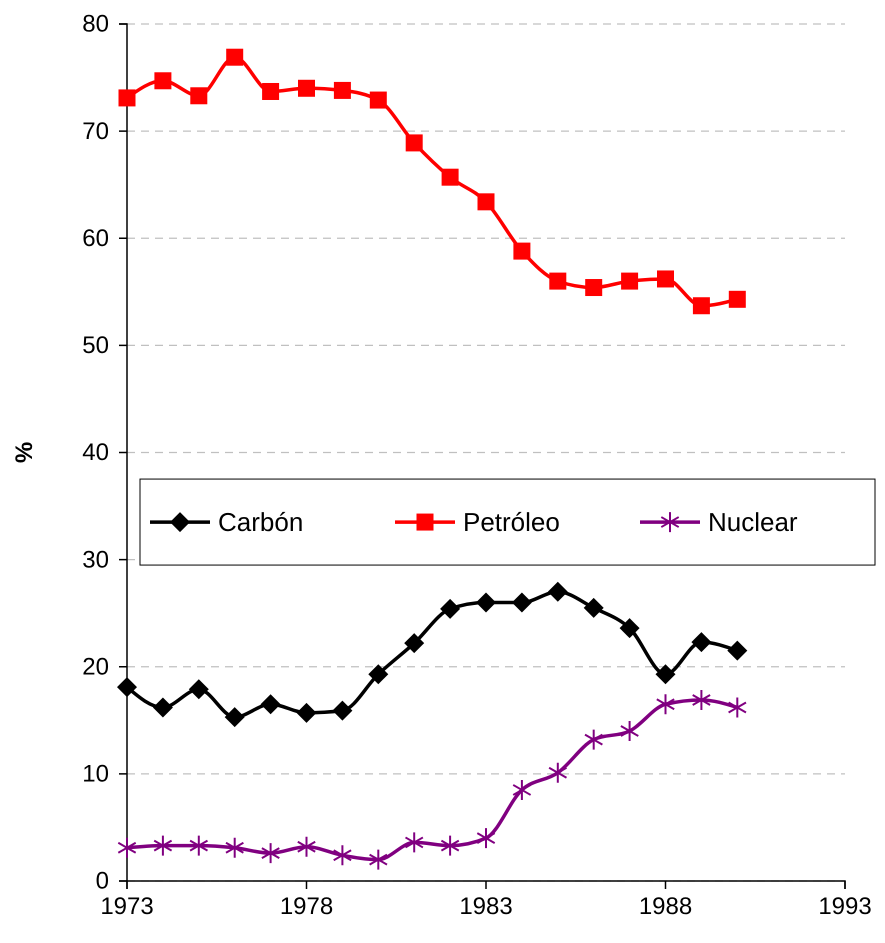 This screenshot has height=943, width=885. I want to click on y-tick-label: 50, so click(95, 346).